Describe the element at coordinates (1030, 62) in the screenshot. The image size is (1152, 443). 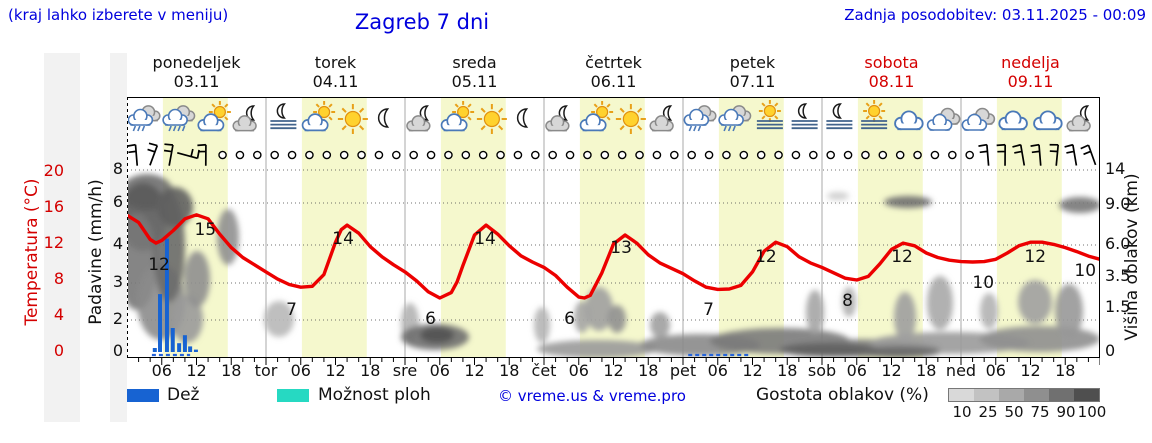
I see `day-header-name: nedelja` at that location.